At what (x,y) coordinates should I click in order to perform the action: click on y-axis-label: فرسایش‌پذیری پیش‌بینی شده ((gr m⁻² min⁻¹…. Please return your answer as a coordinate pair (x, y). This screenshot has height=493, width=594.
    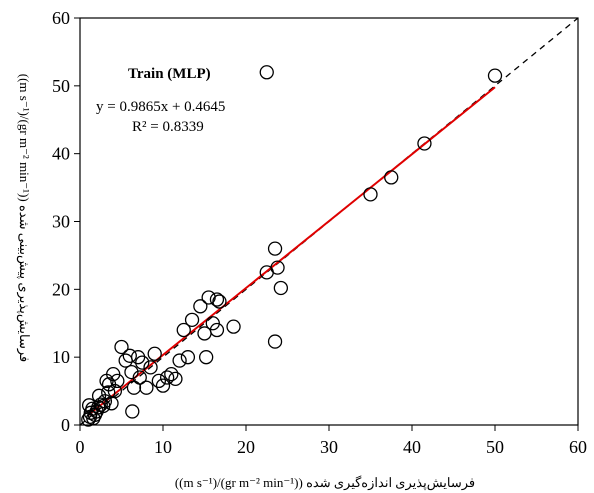
    Looking at the image, I should click on (24, 218).